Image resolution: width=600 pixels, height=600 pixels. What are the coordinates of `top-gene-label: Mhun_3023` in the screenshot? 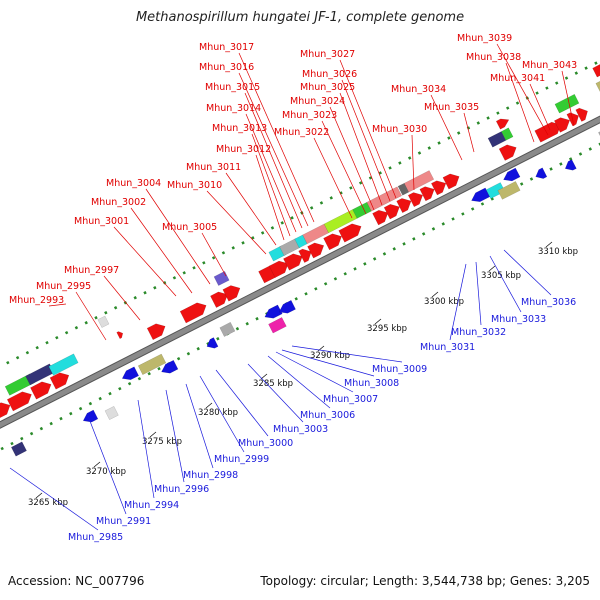 It's located at (309, 115).